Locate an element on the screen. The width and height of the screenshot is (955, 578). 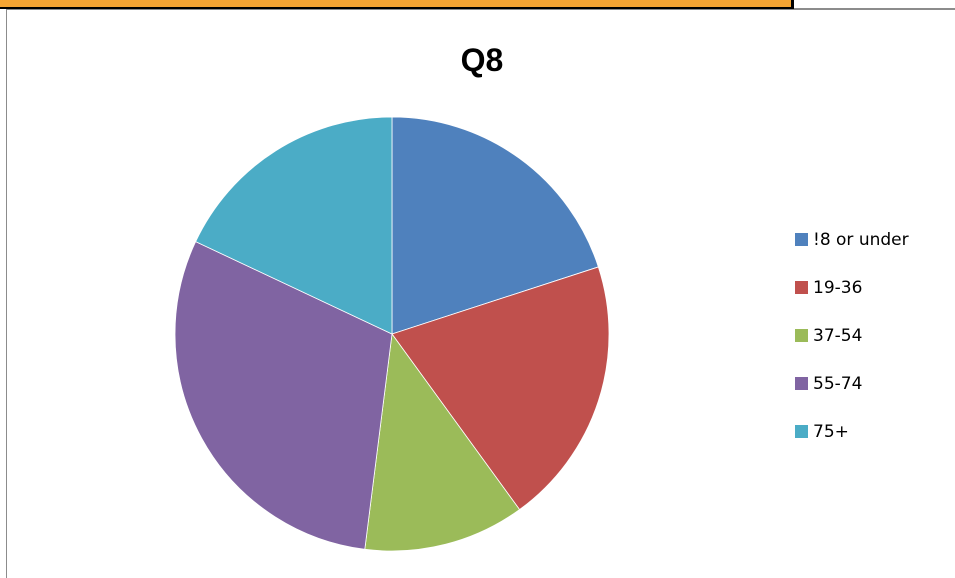
top-orange-strip is located at coordinates (397, 4).